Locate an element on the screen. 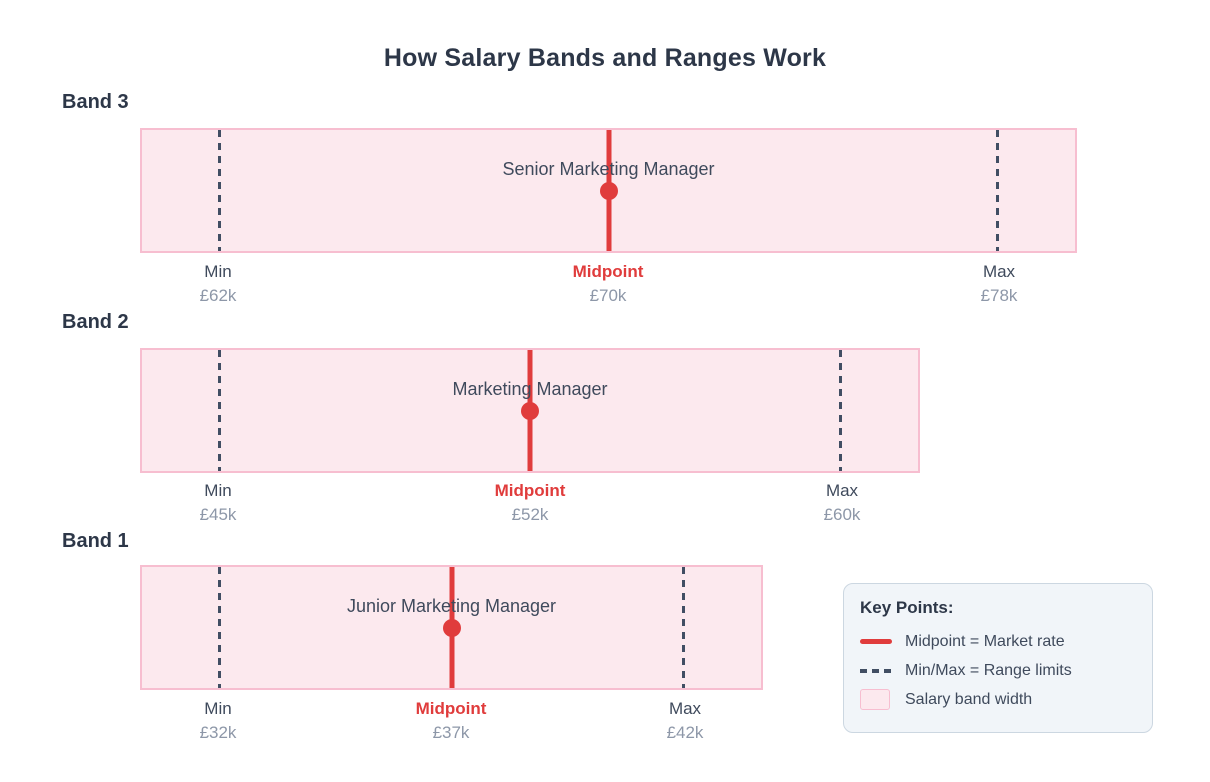  midpoint-value: £37k is located at coordinates (451, 732).